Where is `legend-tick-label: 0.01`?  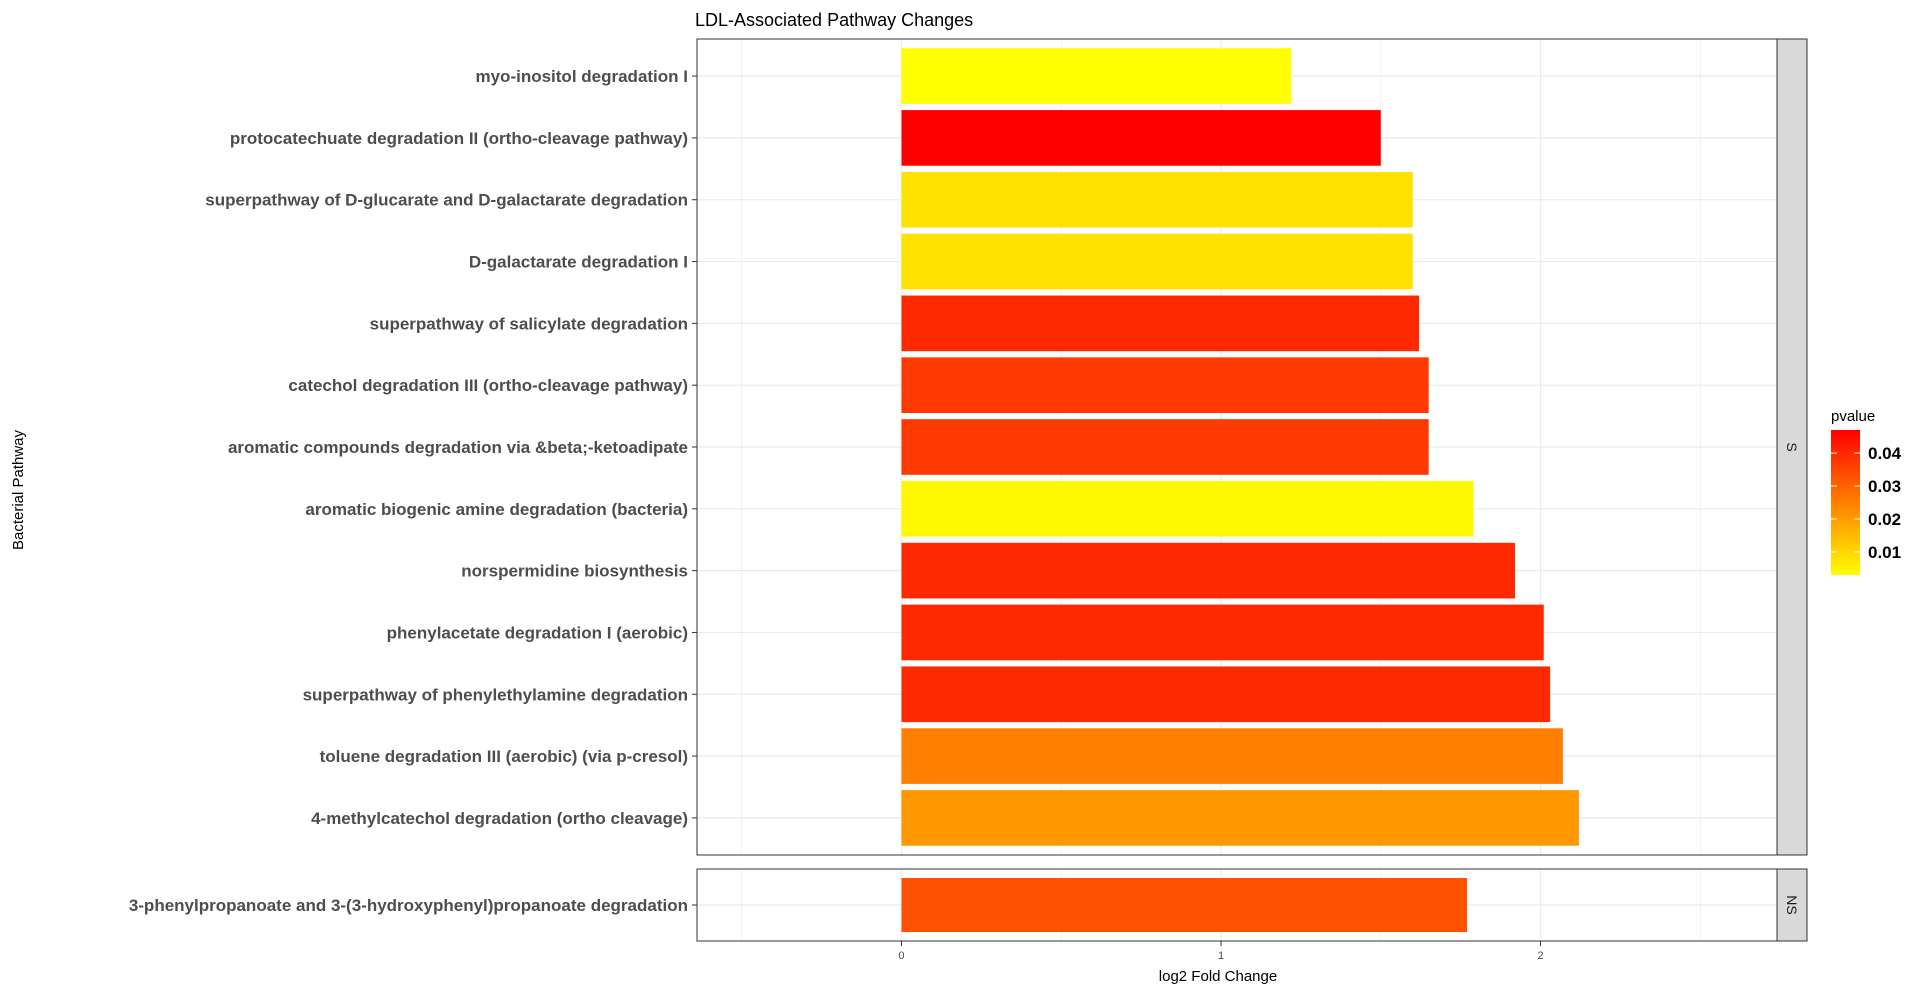
legend-tick-label: 0.01 is located at coordinates (1884, 552).